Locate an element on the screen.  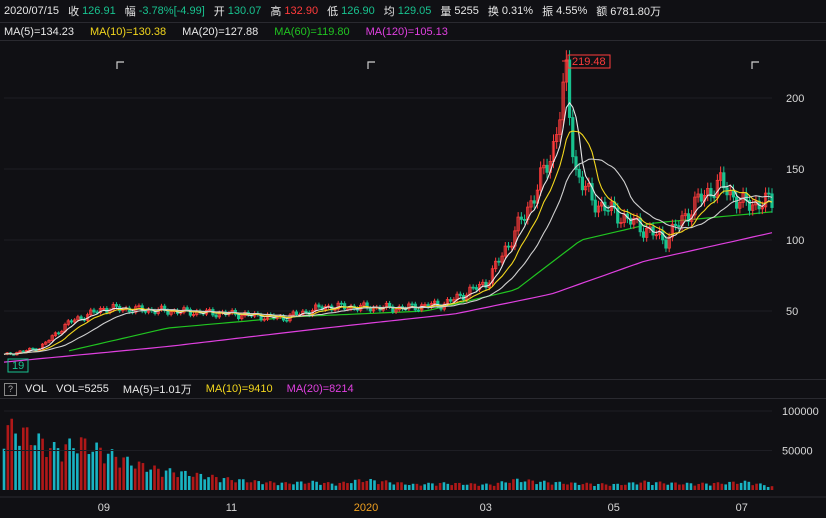
ma5-legend: MA(5)=134.23 is located at coordinates (39, 32).